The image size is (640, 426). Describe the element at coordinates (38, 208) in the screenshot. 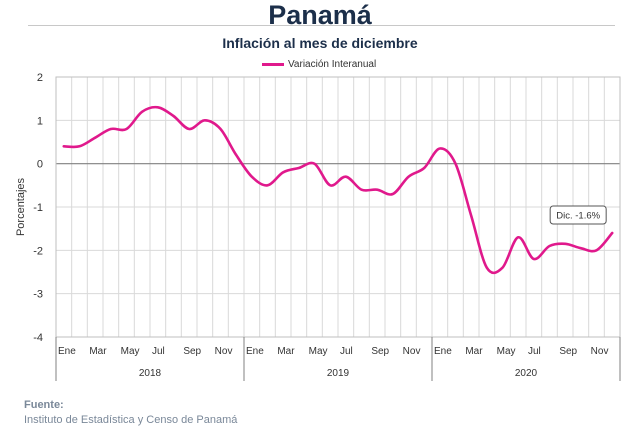

I see `y-tick-label: -1` at that location.